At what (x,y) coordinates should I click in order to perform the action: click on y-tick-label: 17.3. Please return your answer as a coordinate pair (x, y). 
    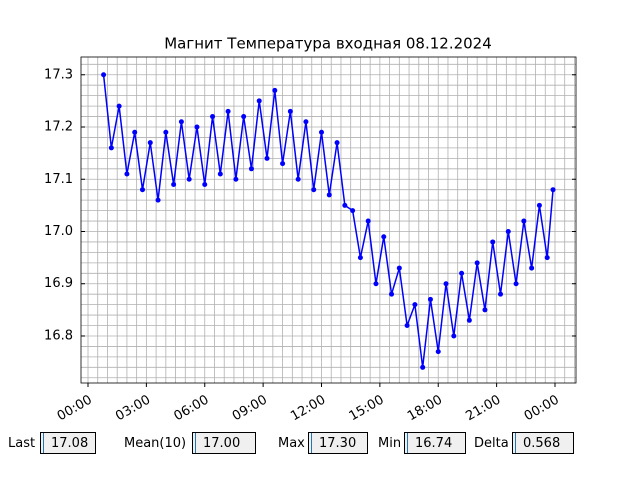
    Looking at the image, I should click on (58, 74).